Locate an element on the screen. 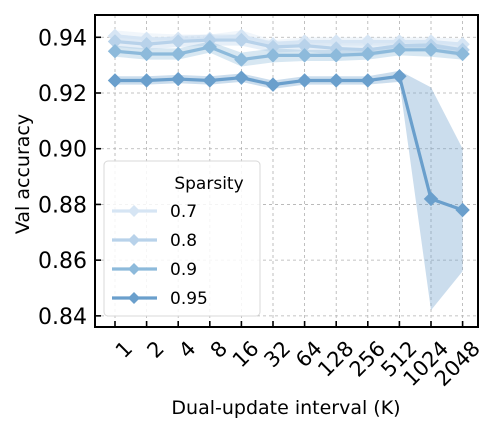 This screenshot has width=504, height=432. y-tick-label: 0.94 is located at coordinates (62, 38).